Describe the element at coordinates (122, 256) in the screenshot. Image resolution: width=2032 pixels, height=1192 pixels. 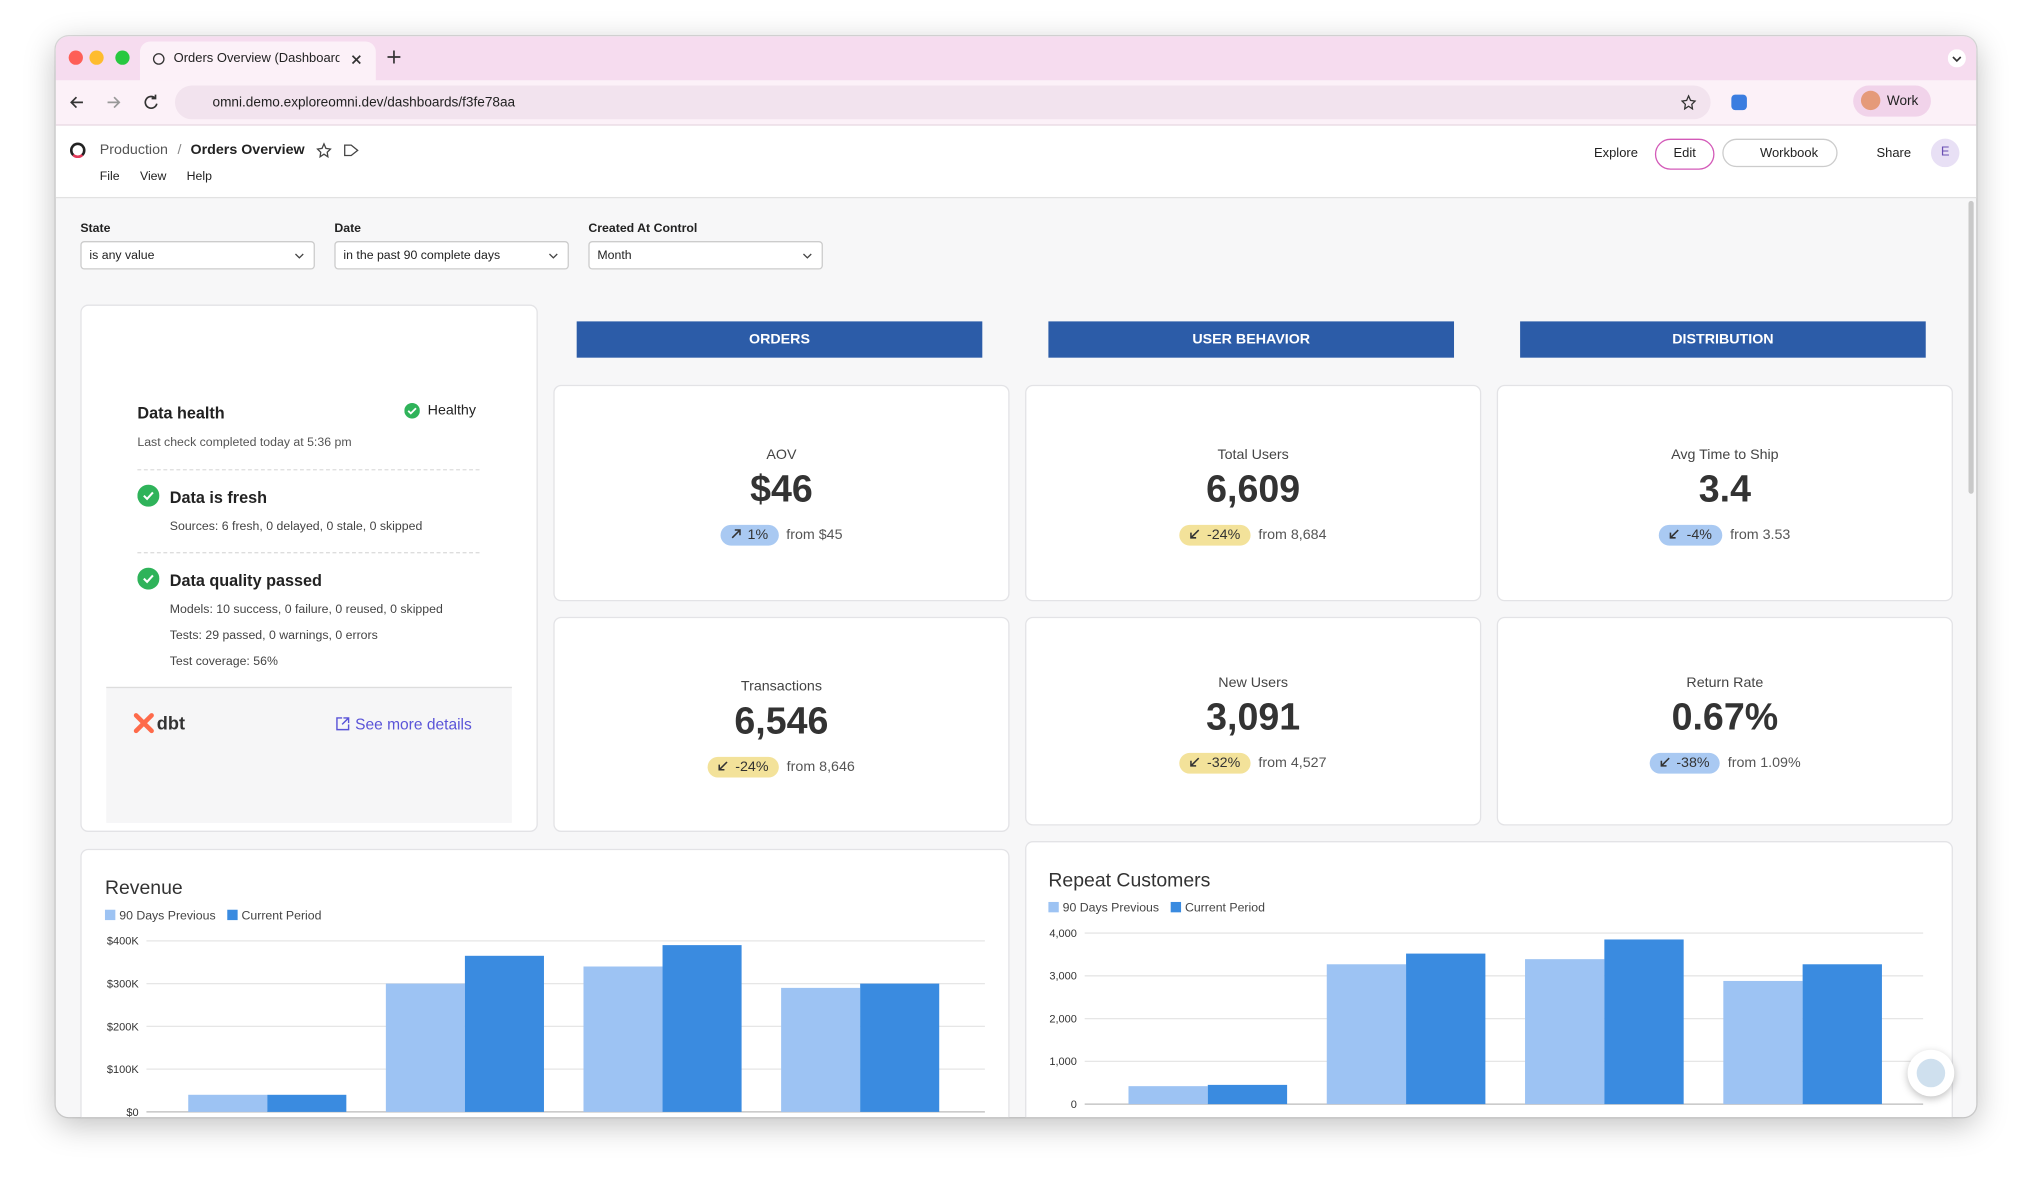
I see `filter-value: is any value` at that location.